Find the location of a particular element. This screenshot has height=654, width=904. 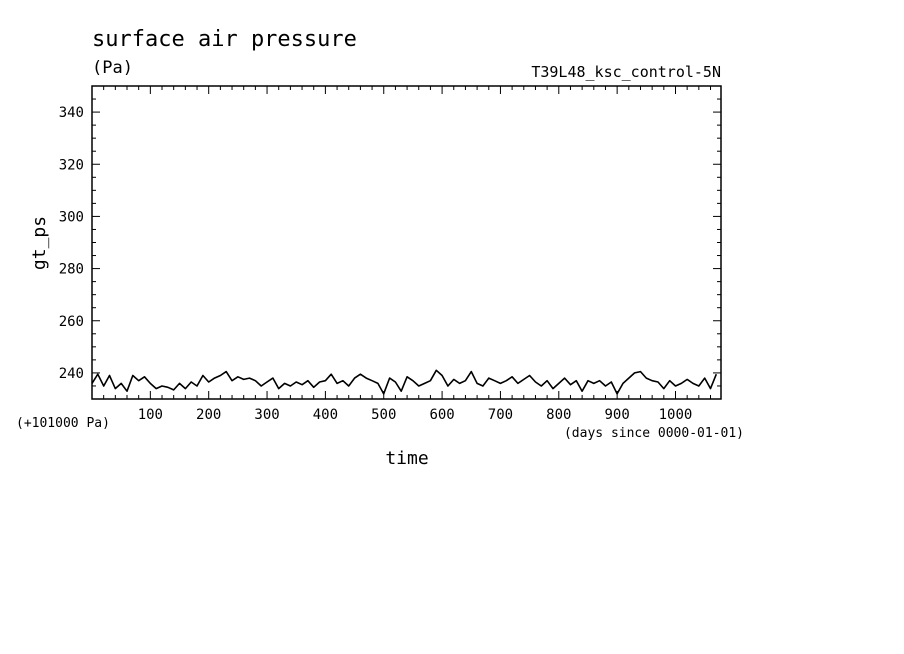

chart-title: surface air pressure is located at coordinates (224, 39).